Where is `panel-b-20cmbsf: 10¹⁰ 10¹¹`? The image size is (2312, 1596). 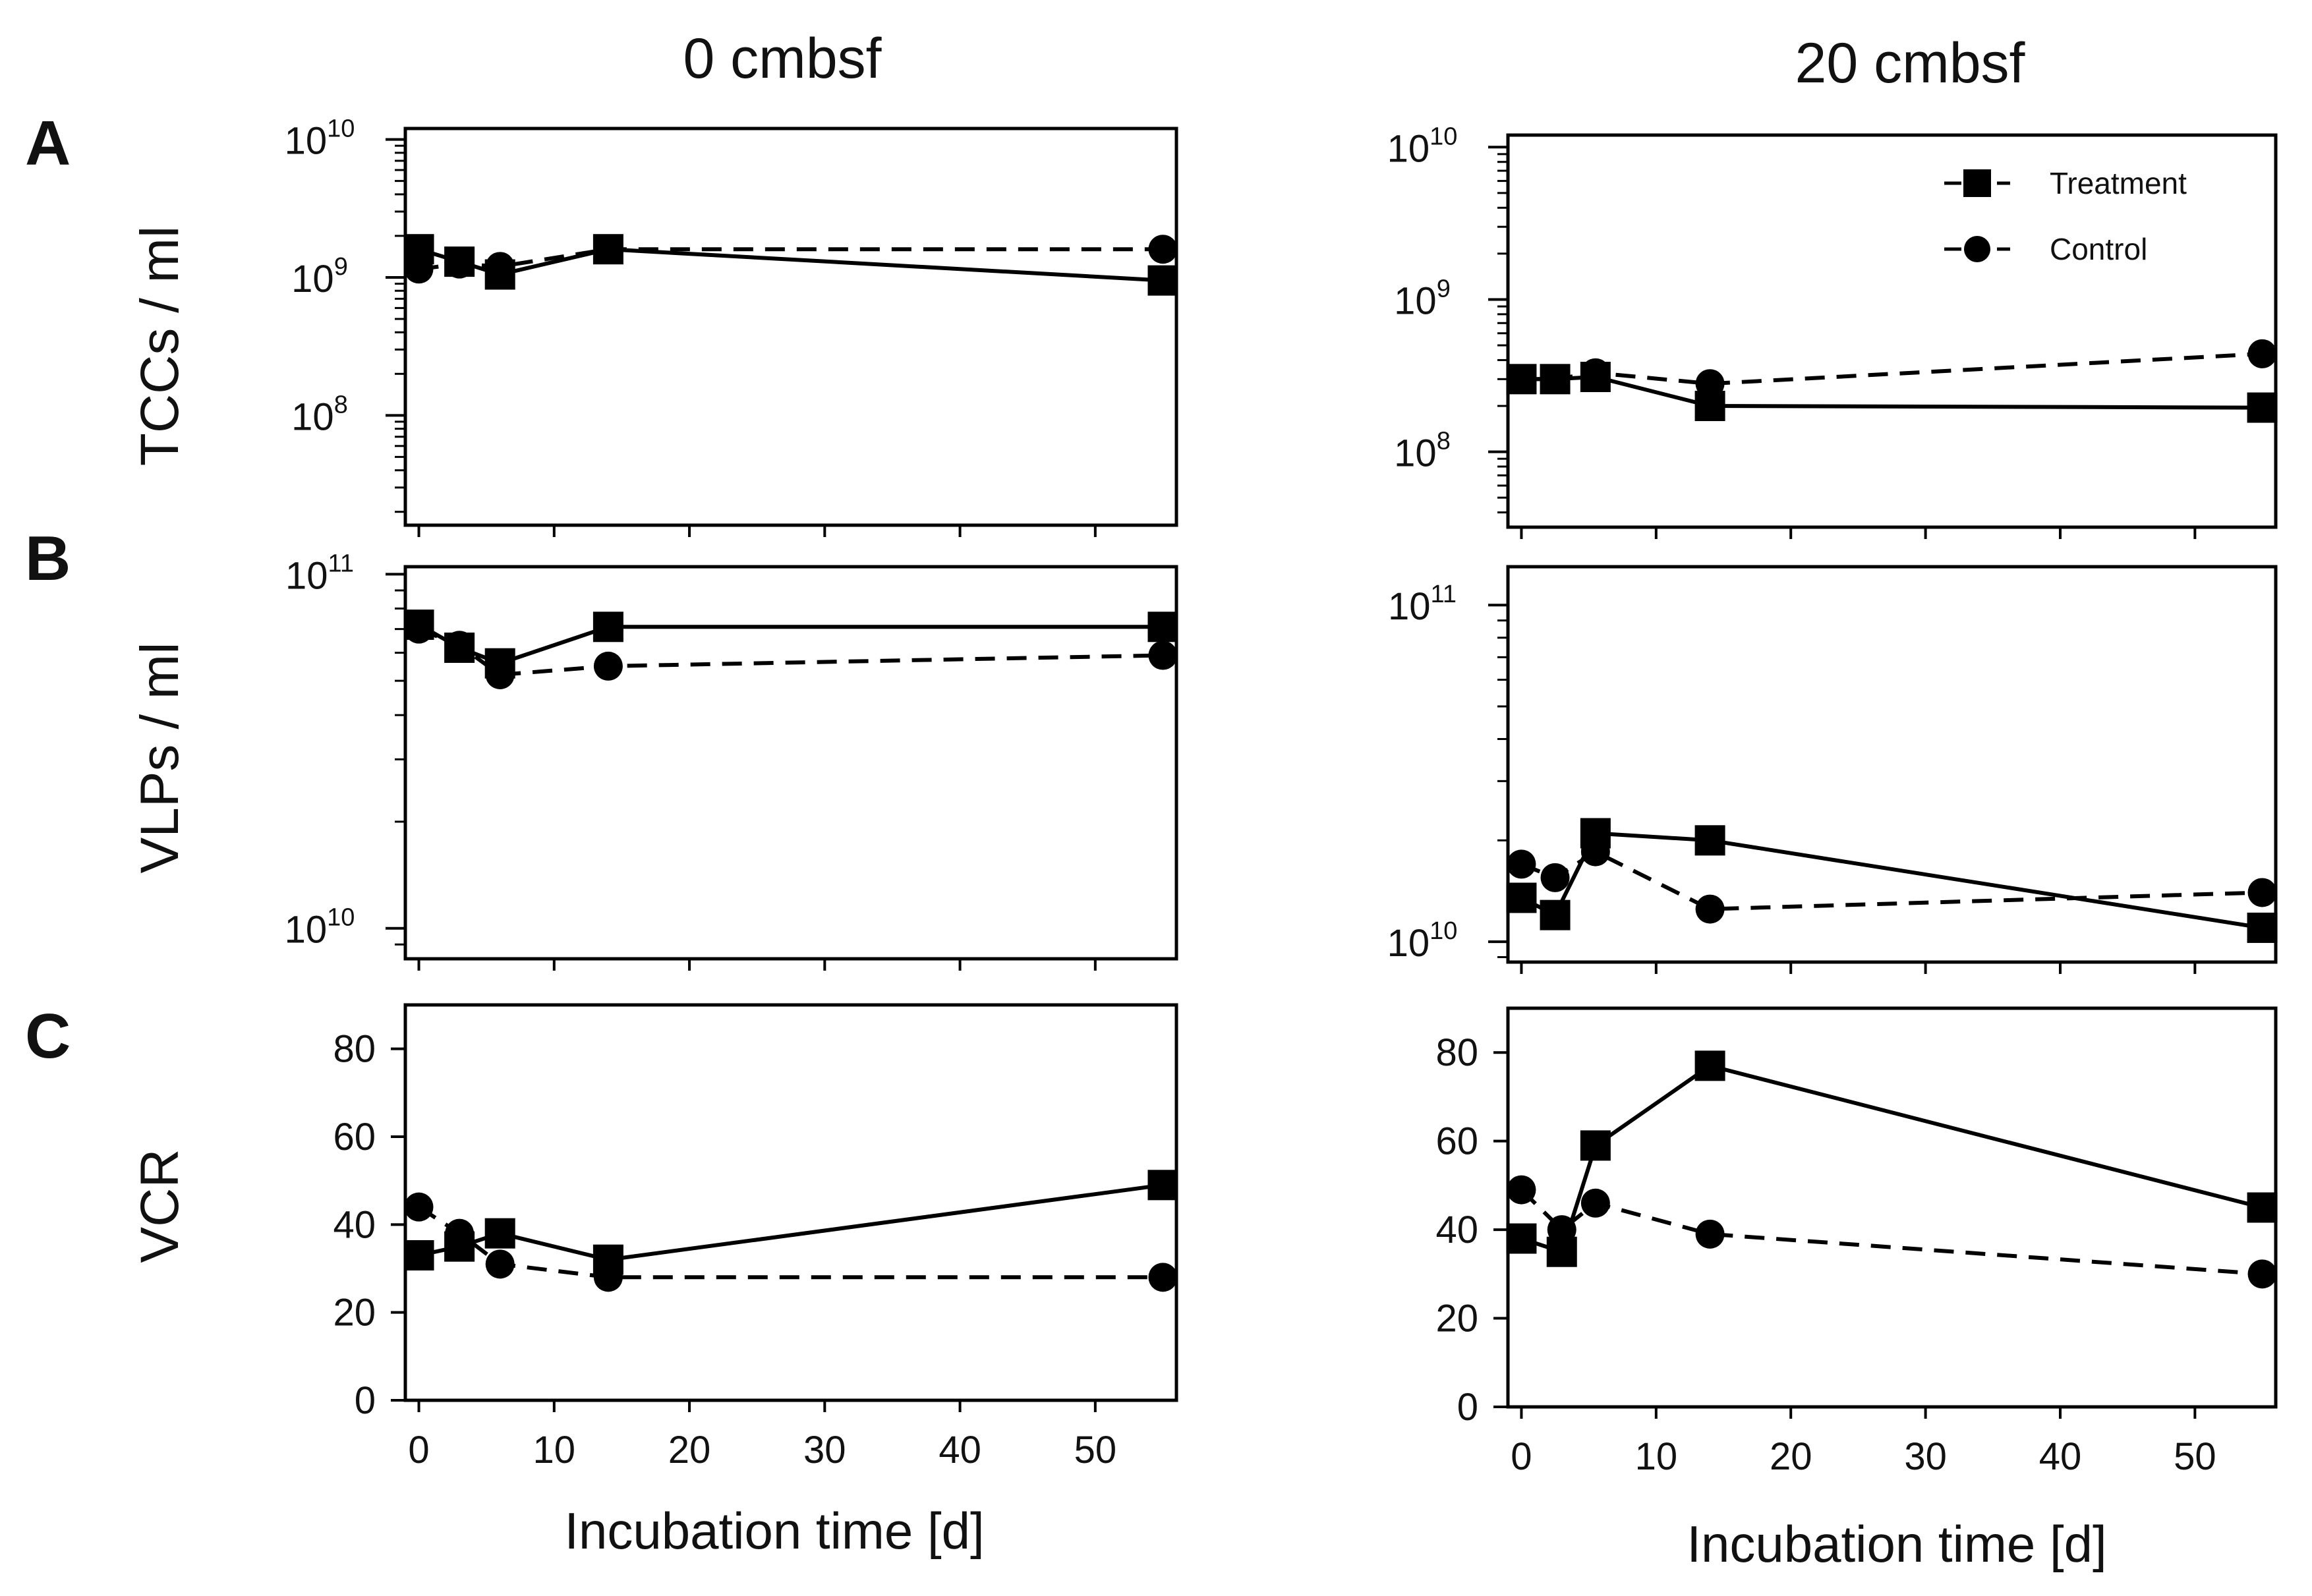 panel-b-20cmbsf: 10¹⁰ 10¹¹ is located at coordinates (1833, 769).